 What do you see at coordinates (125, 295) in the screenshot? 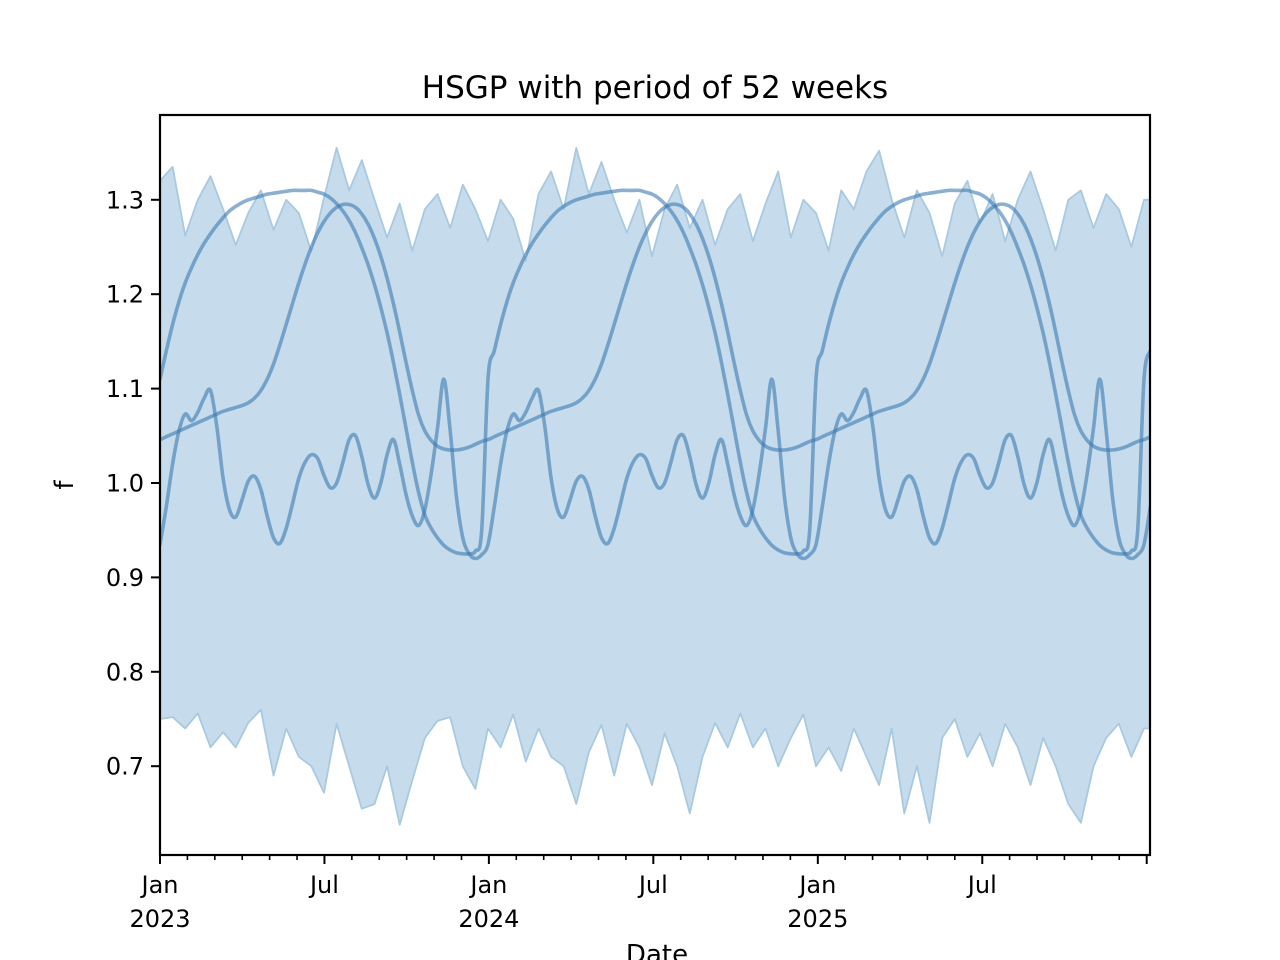
I see `y-tick-label: 1.2` at bounding box center [125, 295].